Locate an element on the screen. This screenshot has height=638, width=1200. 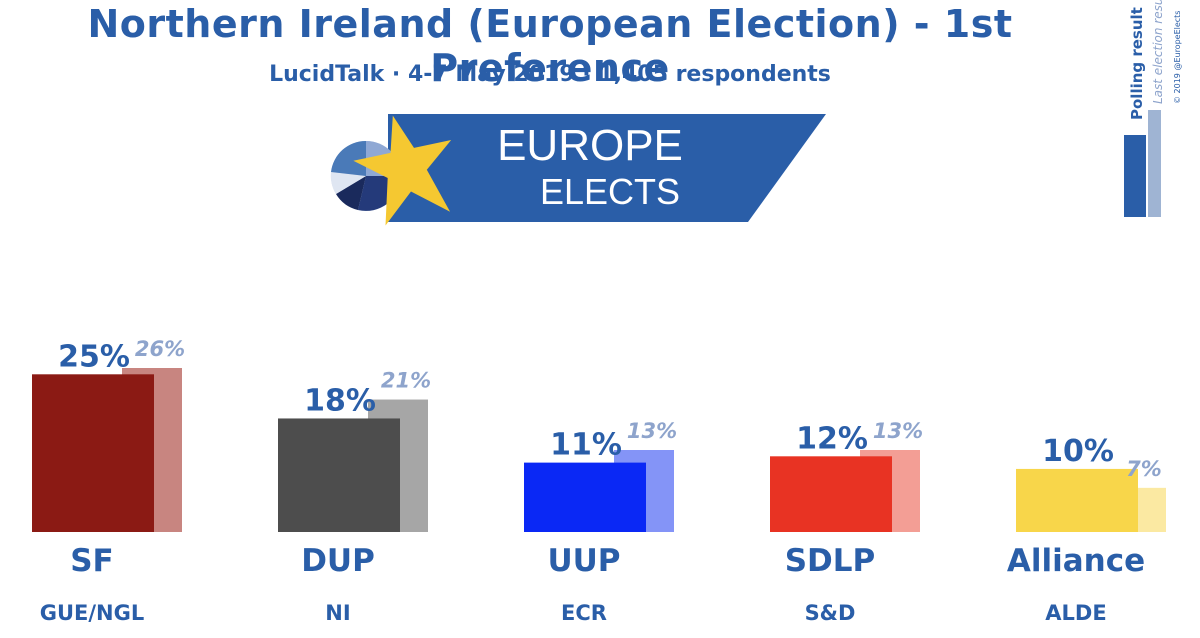
group-label-dup: NI is located at coordinates (337, 613).